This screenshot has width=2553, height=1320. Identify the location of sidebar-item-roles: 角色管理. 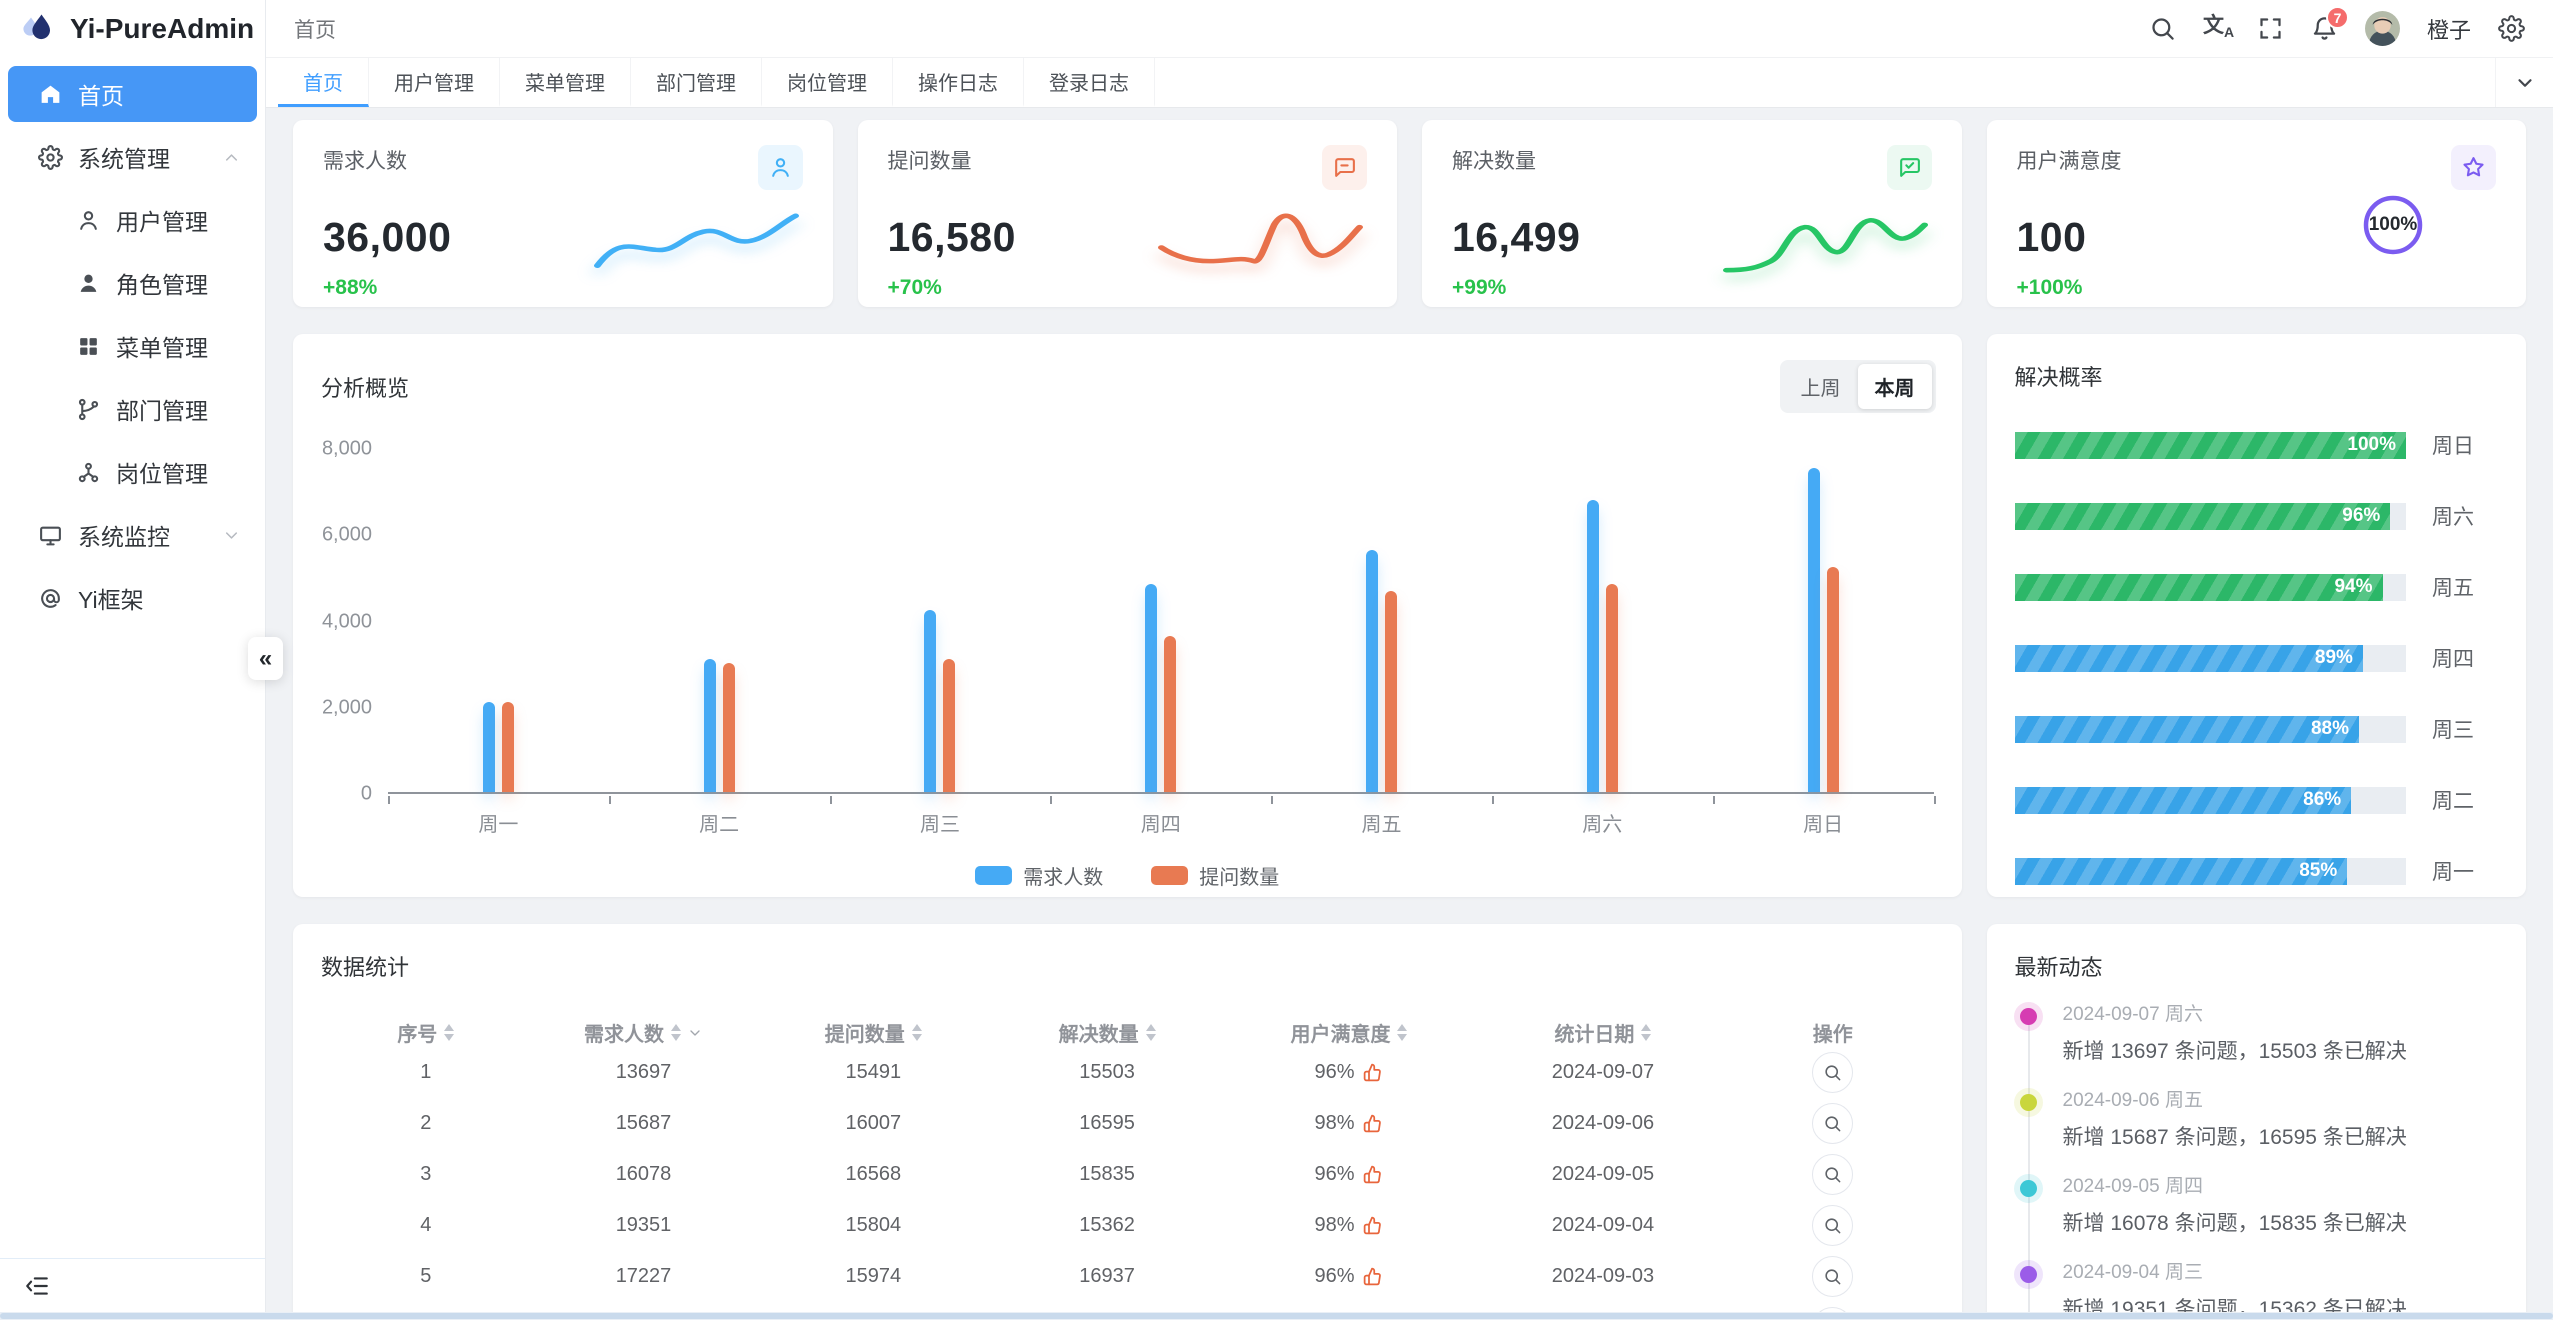
(132, 283).